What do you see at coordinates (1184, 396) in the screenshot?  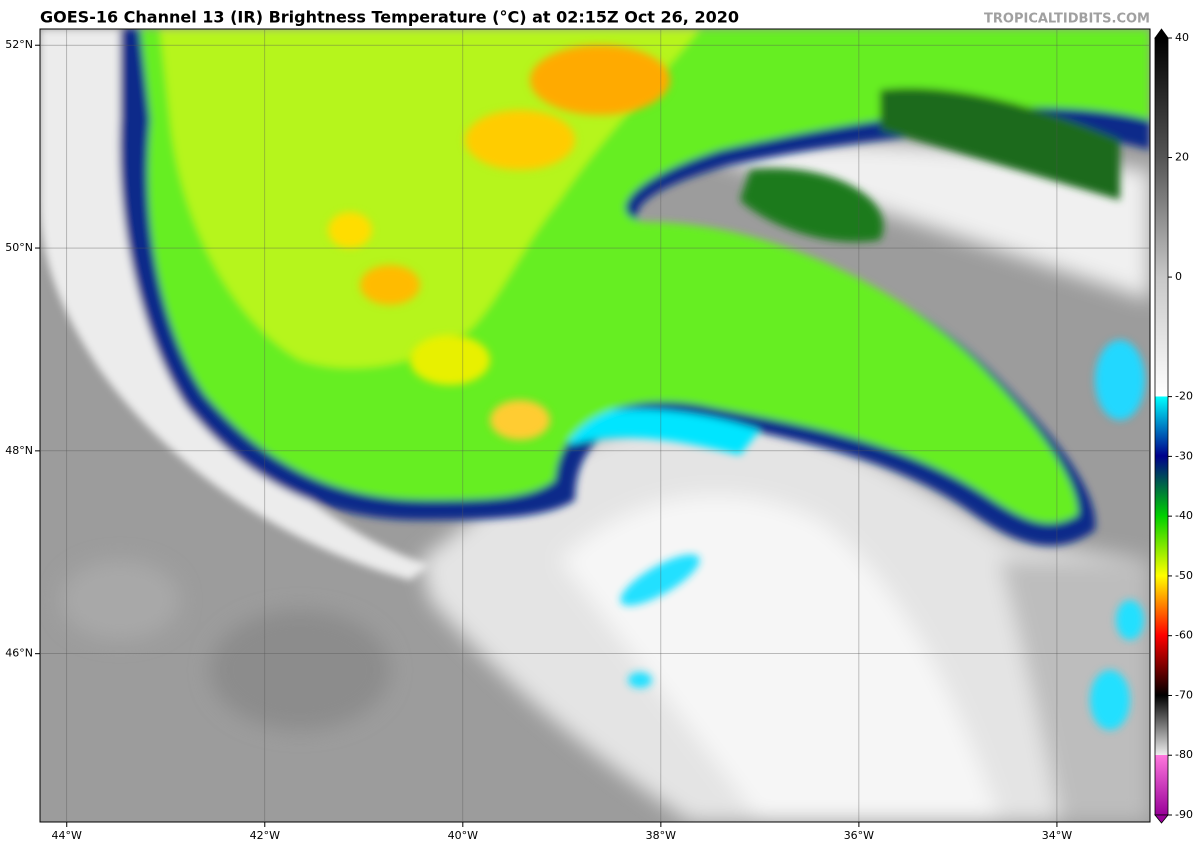 I see `colorbar-label: -20` at bounding box center [1184, 396].